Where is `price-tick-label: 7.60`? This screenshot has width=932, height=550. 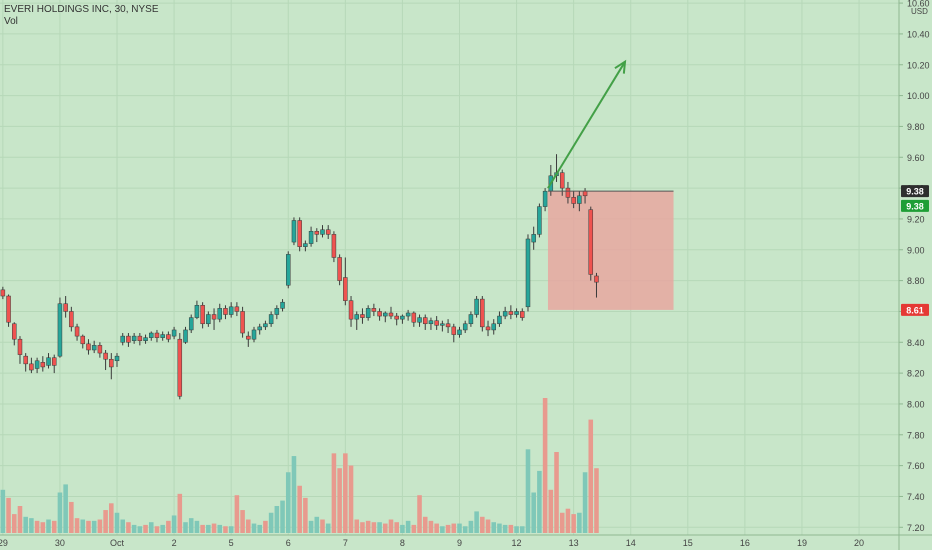 price-tick-label: 7.60 is located at coordinates (916, 466).